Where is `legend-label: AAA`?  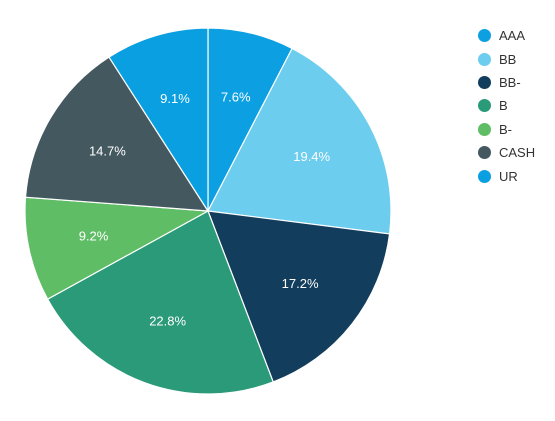
legend-label: AAA is located at coordinates (512, 36).